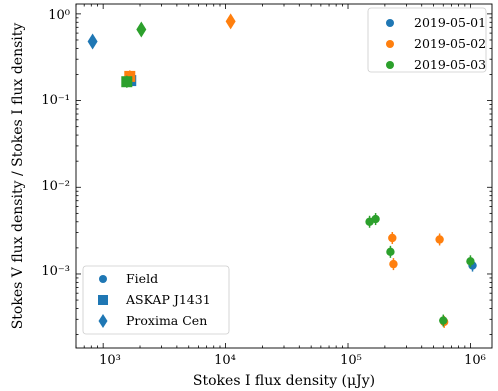  Describe the element at coordinates (351, 360) in the screenshot. I see `x-tick-label-1e5: 10⁵` at that location.